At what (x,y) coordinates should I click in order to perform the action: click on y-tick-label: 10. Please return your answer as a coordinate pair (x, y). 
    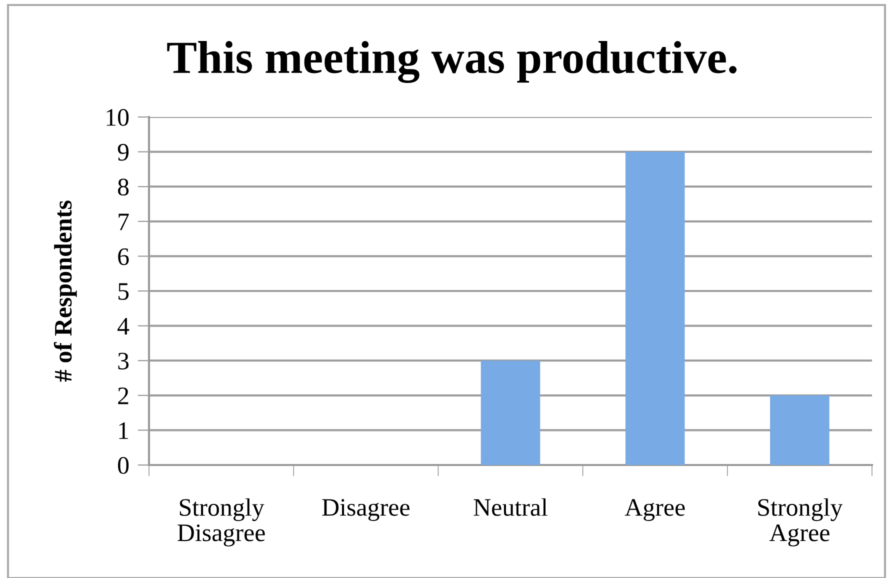
    Looking at the image, I should click on (117, 117).